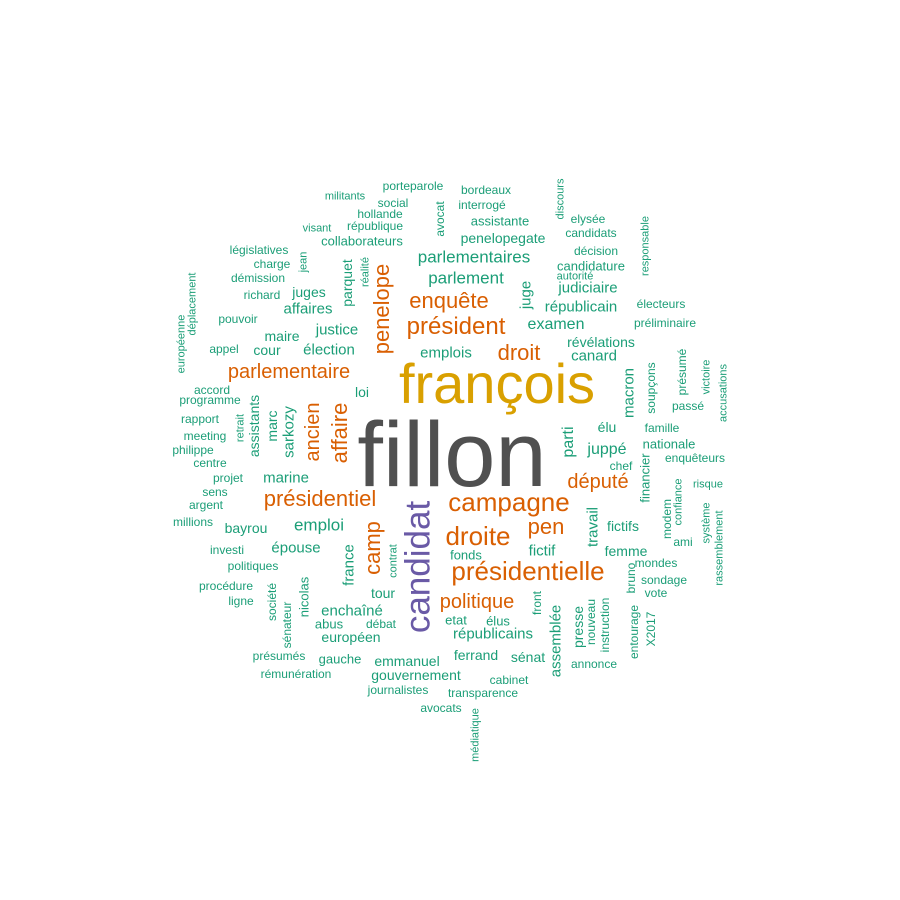 Image resolution: width=900 pixels, height=900 pixels. I want to click on word-avocat: avocat, so click(440, 219).